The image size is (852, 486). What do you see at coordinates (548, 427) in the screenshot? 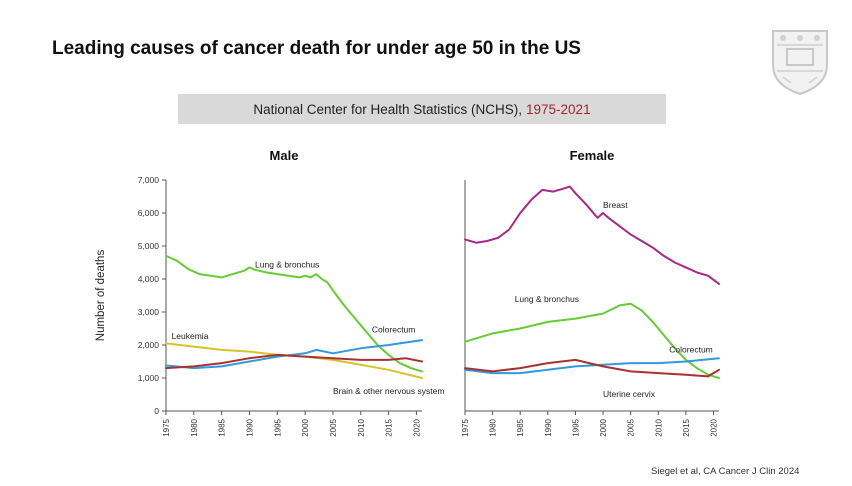
I see `female-x-tick-label: 1990` at bounding box center [548, 427].